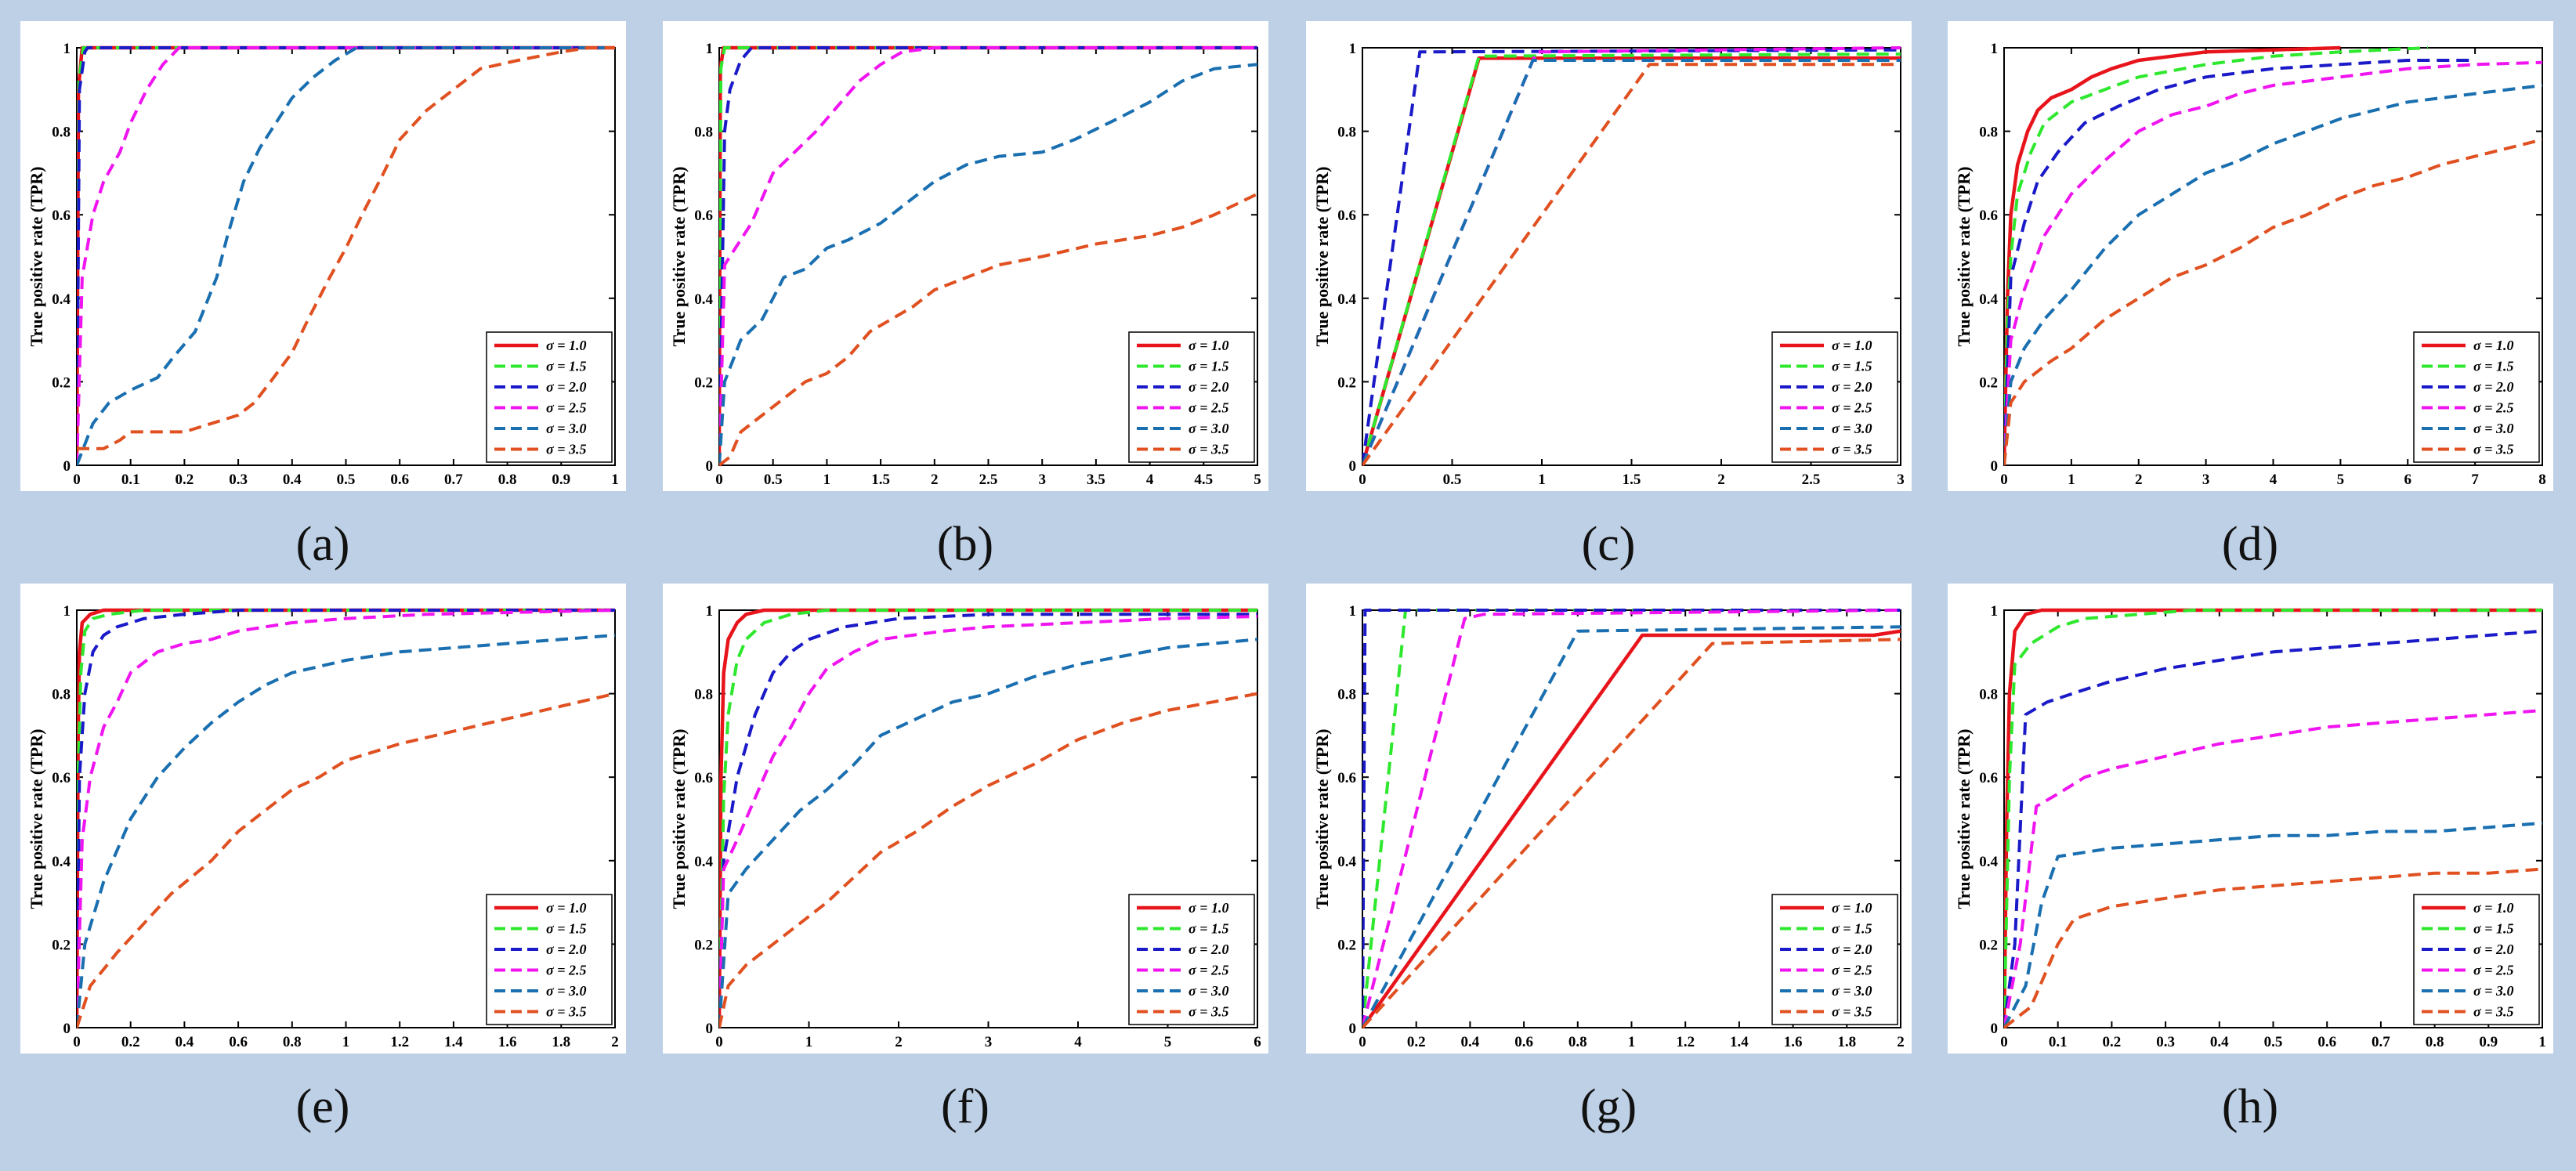 Image resolution: width=2576 pixels, height=1171 pixels. I want to click on x-tick-label: 6, so click(1257, 1042).